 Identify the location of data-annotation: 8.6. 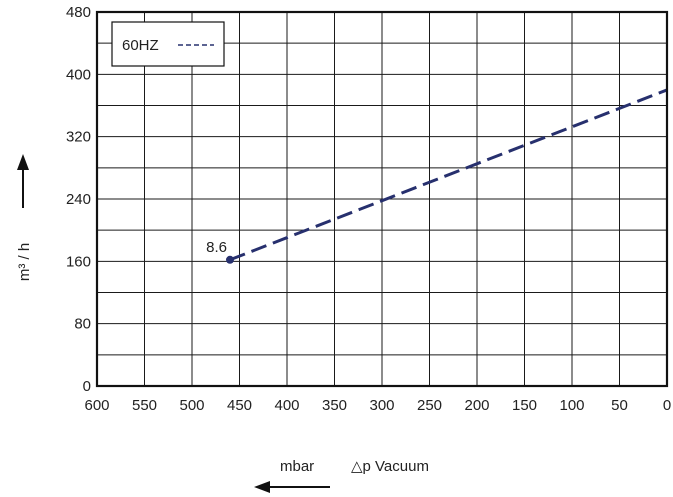
(216, 247).